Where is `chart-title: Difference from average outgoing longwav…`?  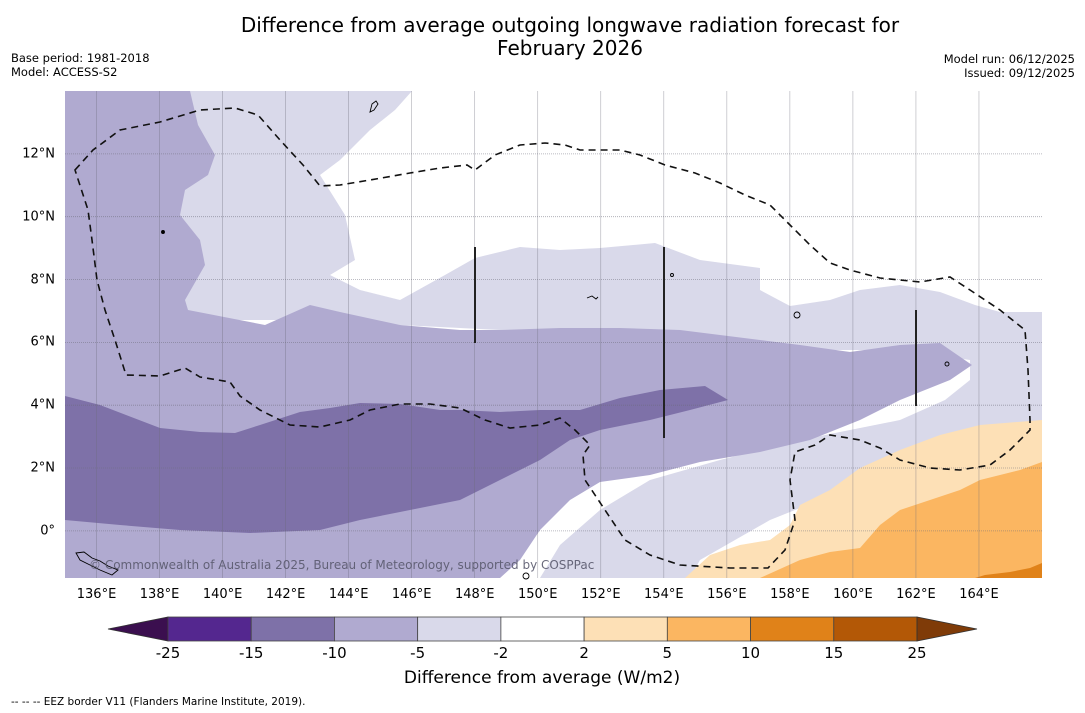
chart-title: Difference from average outgoing longwav… is located at coordinates (542, 37).